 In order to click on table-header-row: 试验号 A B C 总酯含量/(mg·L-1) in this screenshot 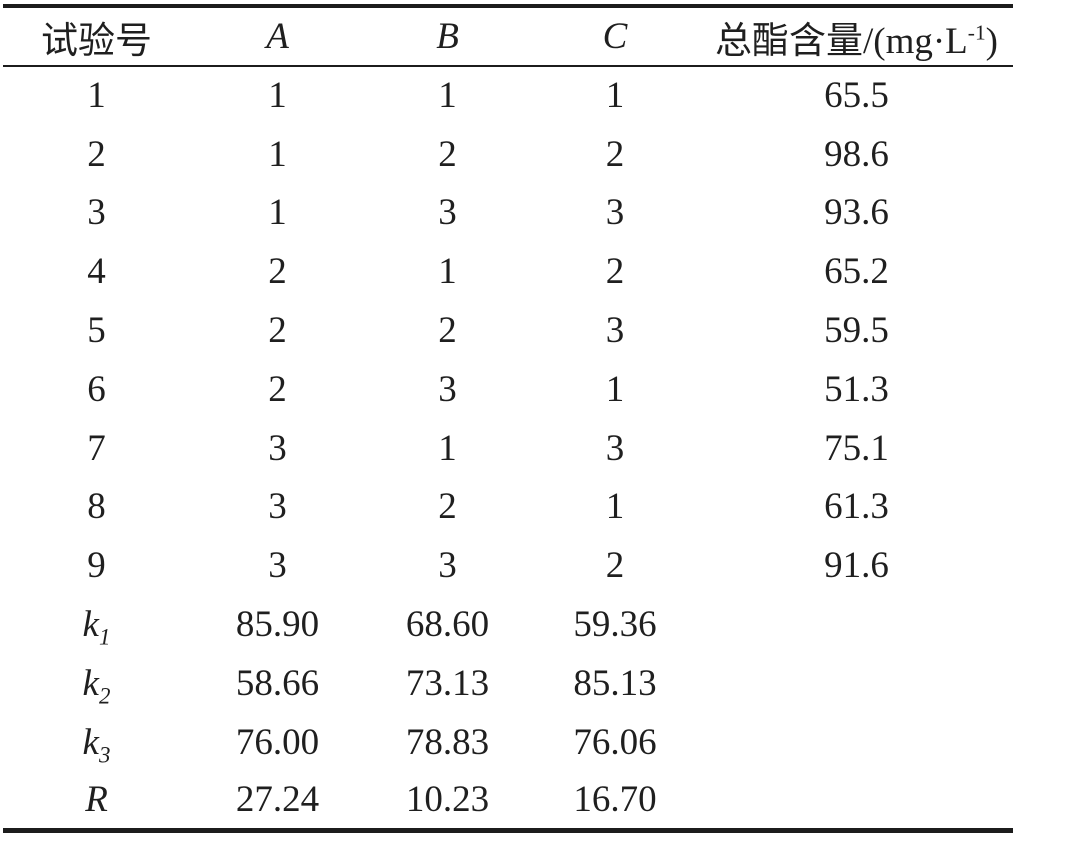, I will do `click(508, 36)`.